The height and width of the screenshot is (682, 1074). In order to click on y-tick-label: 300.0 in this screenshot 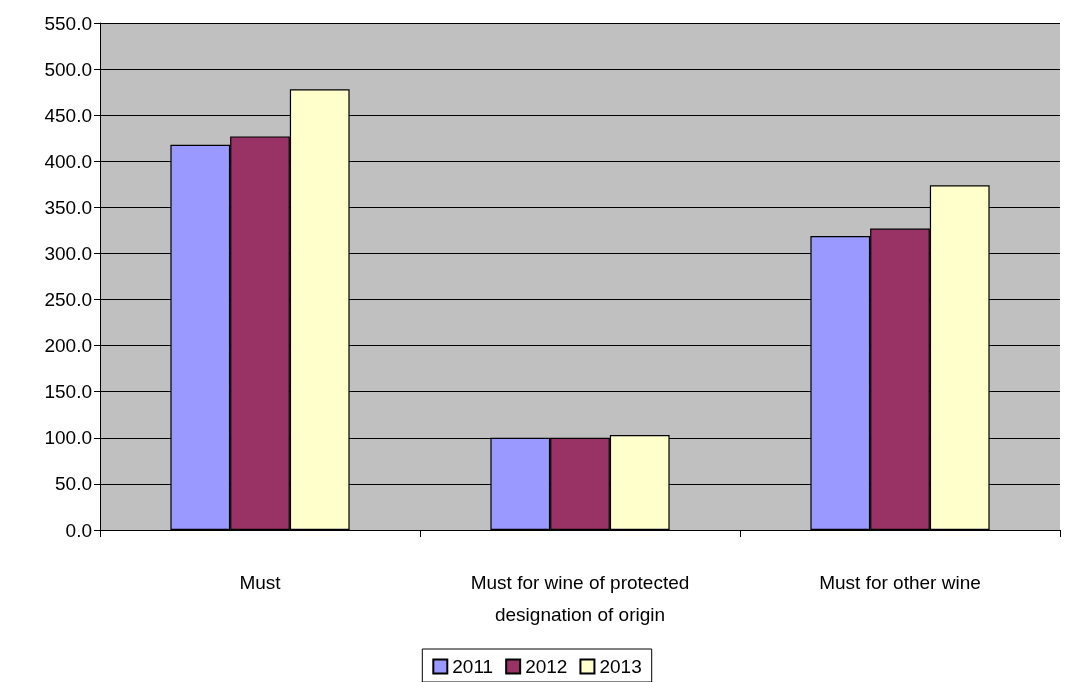, I will do `click(68, 253)`.